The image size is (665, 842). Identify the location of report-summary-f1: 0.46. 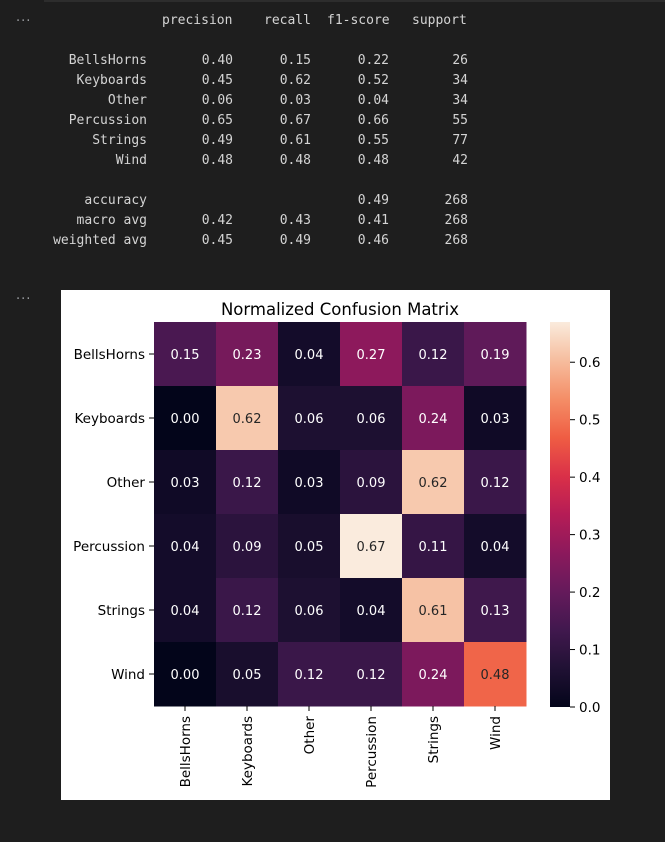
(373, 240).